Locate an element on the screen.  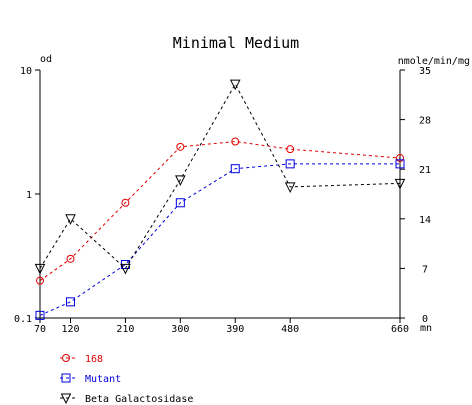
legend-item: 168 is located at coordinates (81, 359).